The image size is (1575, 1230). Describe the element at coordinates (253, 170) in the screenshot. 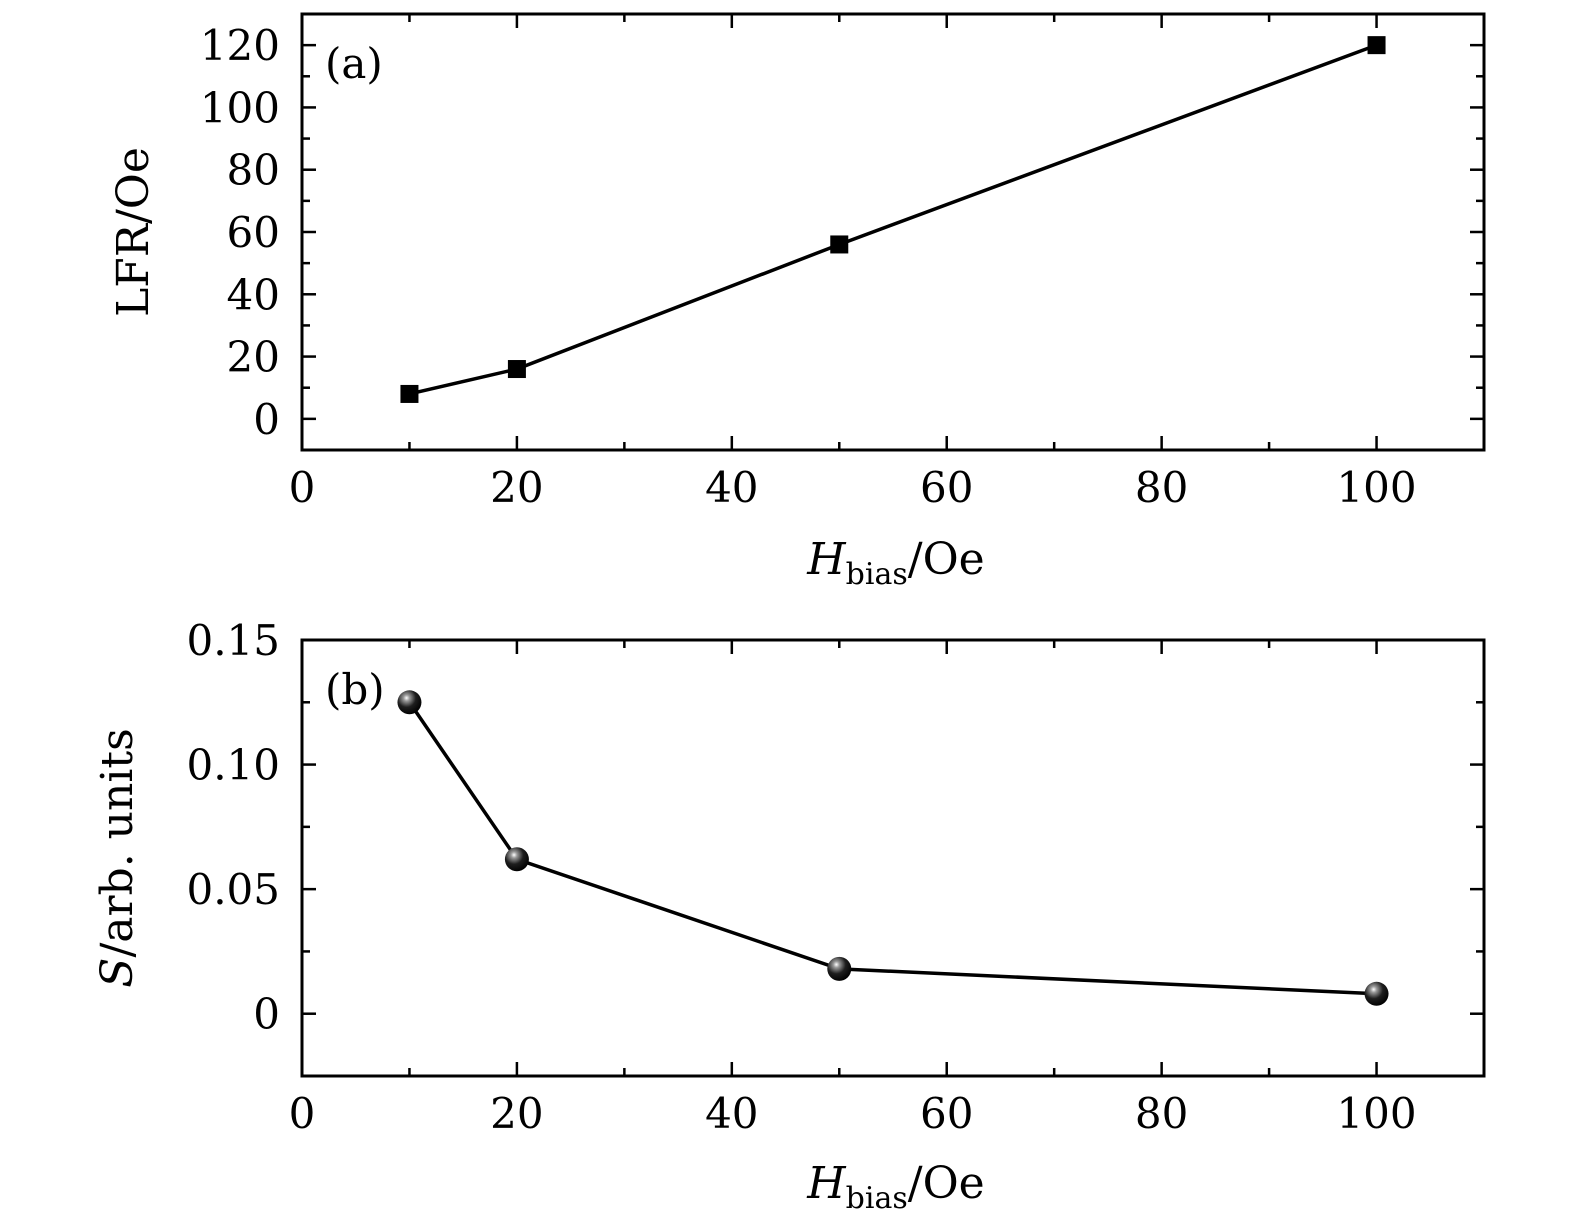

I see `y-tick-label-a: 80` at that location.